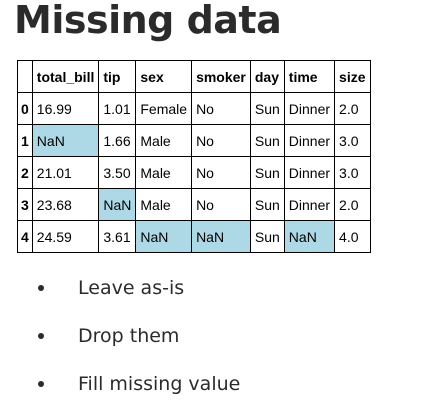 This screenshot has height=408, width=442. Describe the element at coordinates (221, 76) in the screenshot. I see `header-smoker: smoker` at that location.